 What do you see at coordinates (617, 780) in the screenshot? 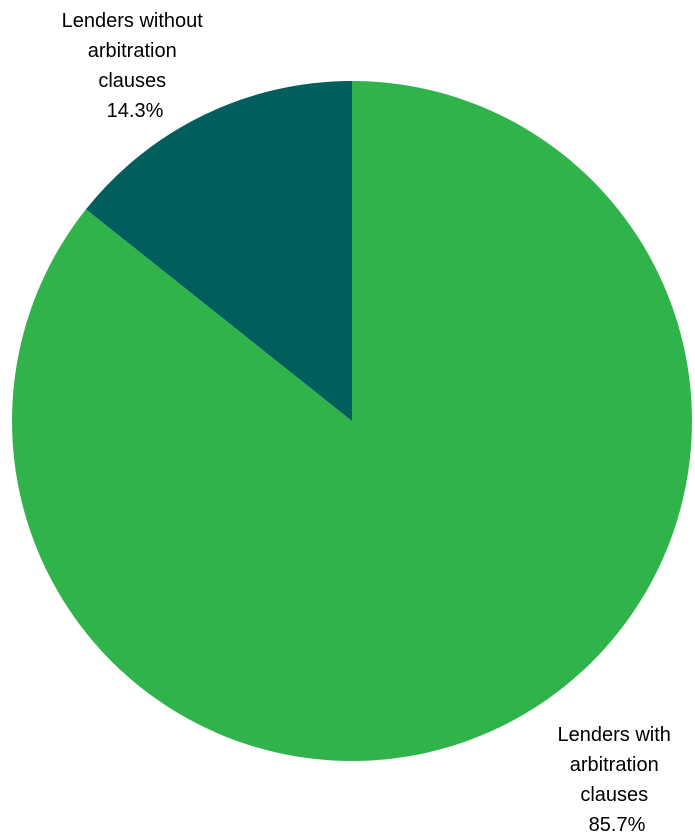
I see `slice-label-with-arbitration: Lenders with arbitration clauses 85.7%` at bounding box center [617, 780].